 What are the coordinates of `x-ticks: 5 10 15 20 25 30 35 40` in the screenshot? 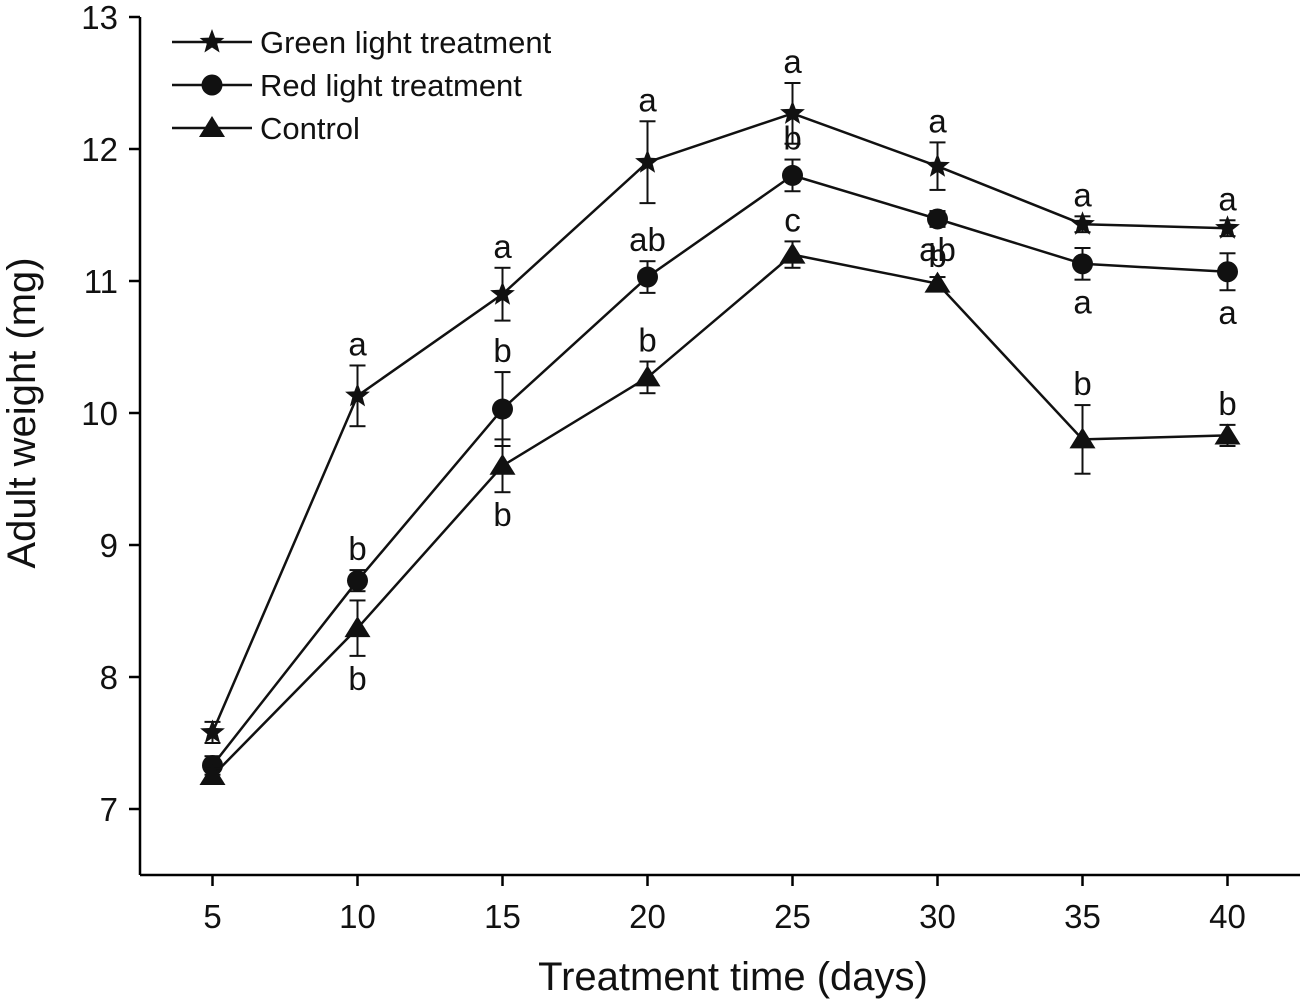 It's located at (724, 905).